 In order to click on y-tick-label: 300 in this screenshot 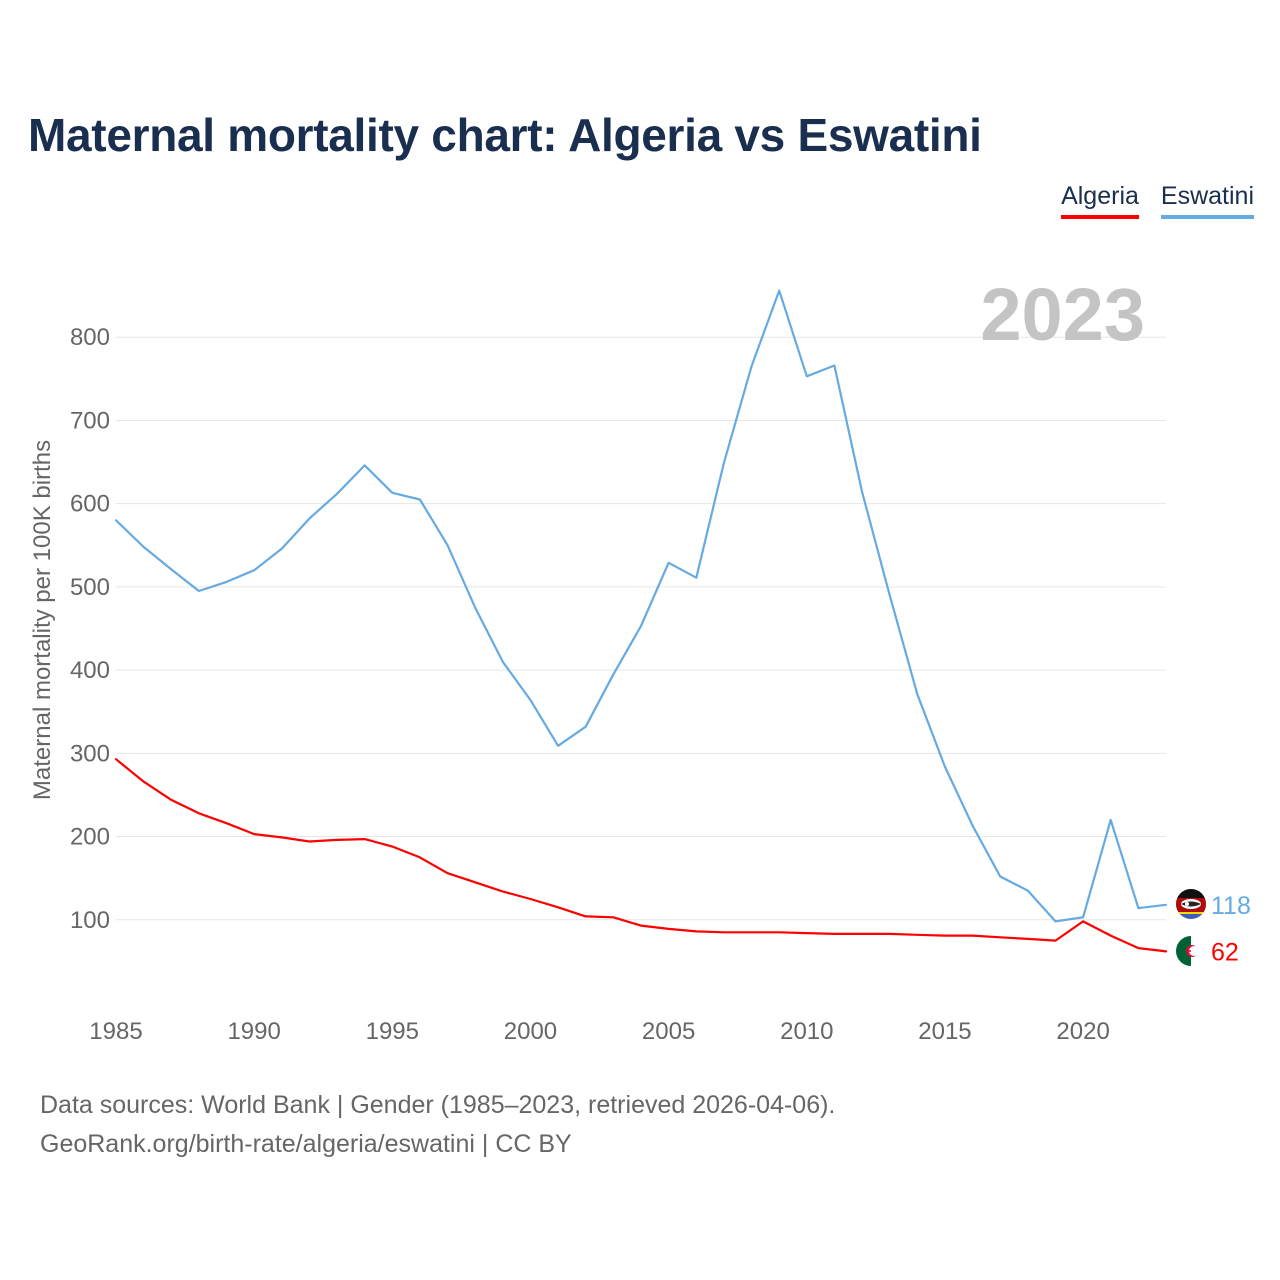, I will do `click(90, 753)`.